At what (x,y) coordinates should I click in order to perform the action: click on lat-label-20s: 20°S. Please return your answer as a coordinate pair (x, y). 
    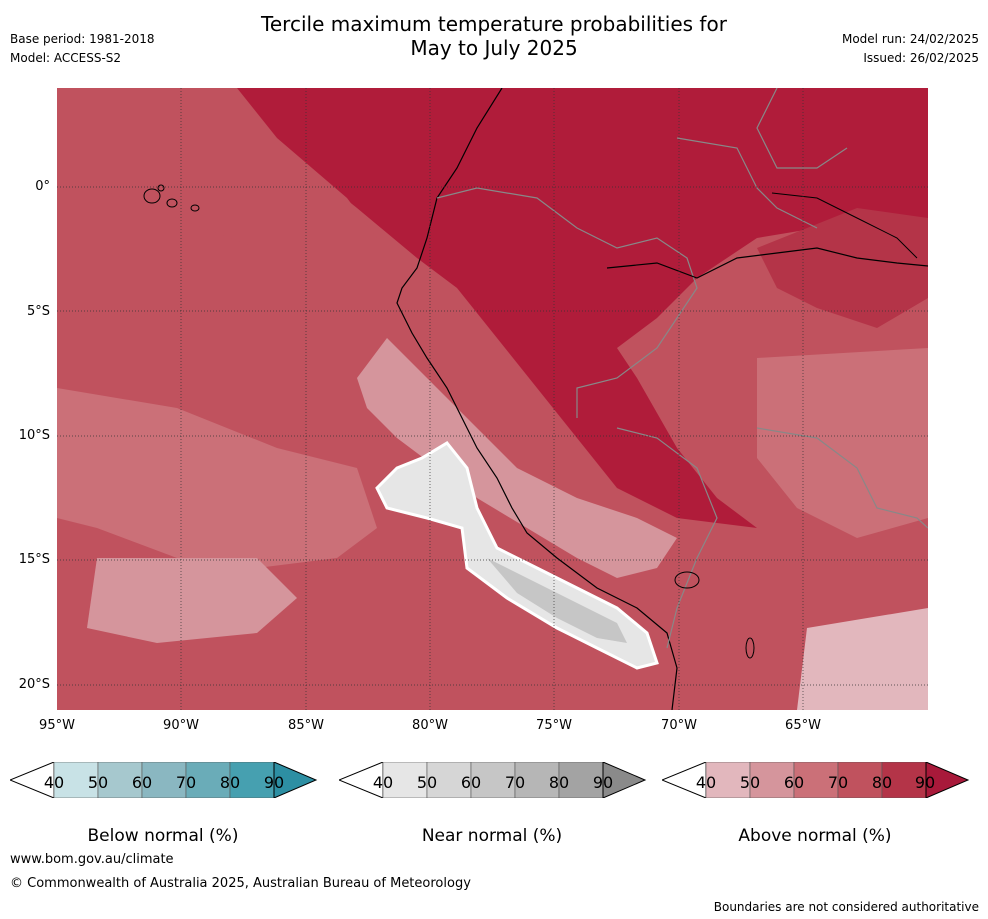
    Looking at the image, I should click on (34, 684).